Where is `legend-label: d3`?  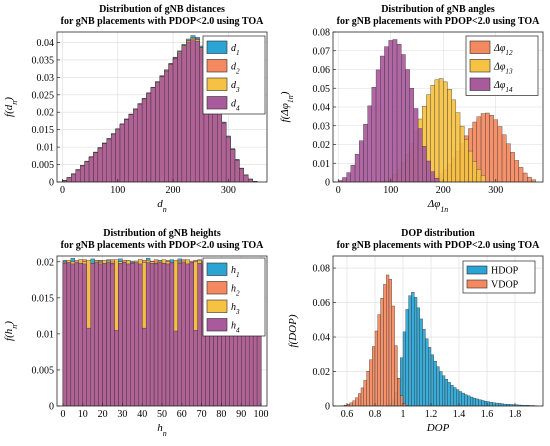
legend-label: d3 is located at coordinates (235, 87).